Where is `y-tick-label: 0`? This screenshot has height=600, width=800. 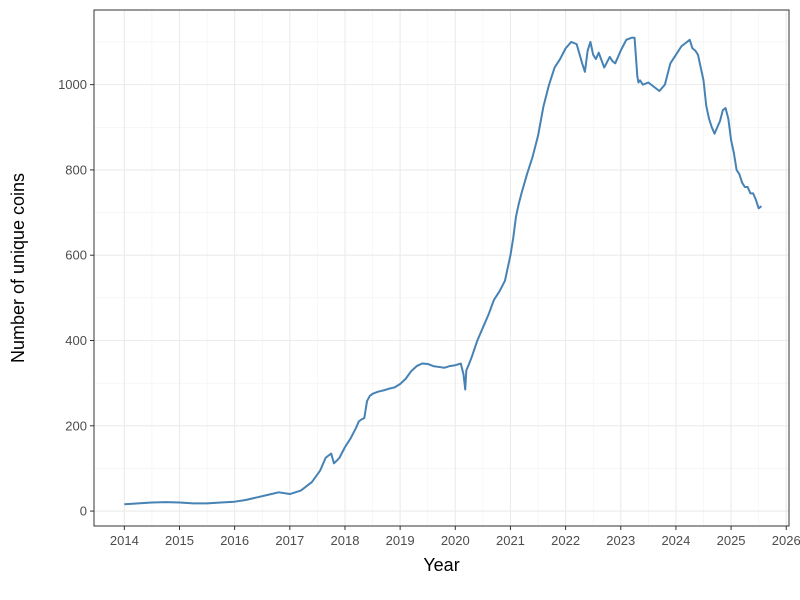
y-tick-label: 0 is located at coordinates (83, 511).